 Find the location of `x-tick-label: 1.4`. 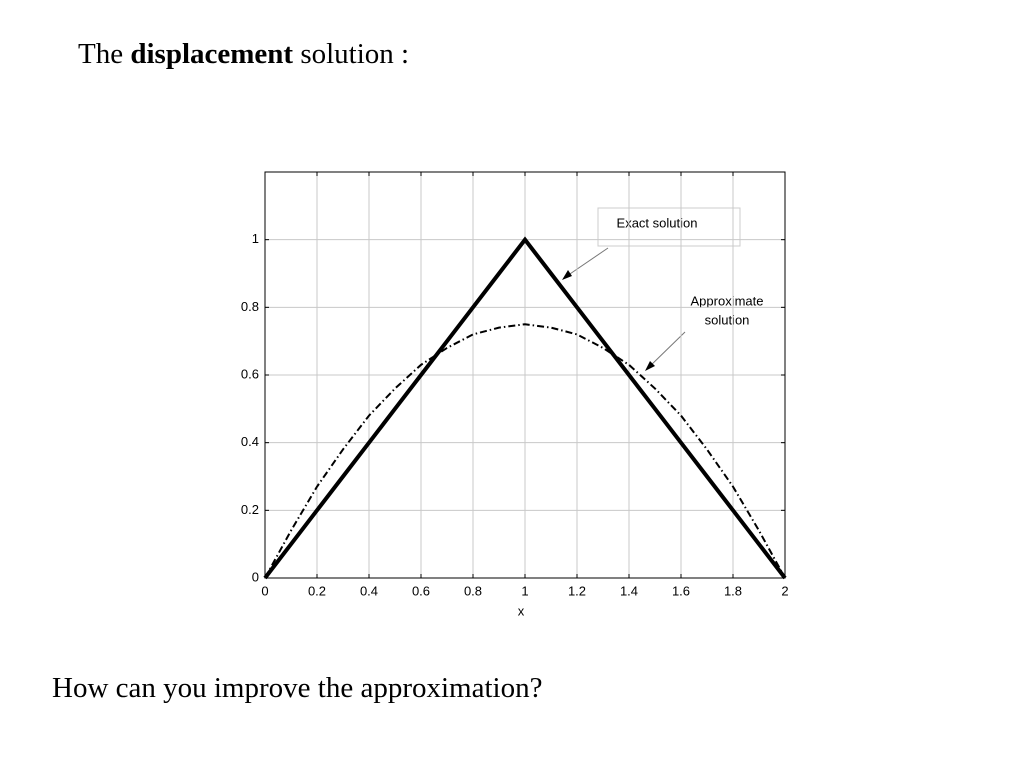

x-tick-label: 1.4 is located at coordinates (629, 590).